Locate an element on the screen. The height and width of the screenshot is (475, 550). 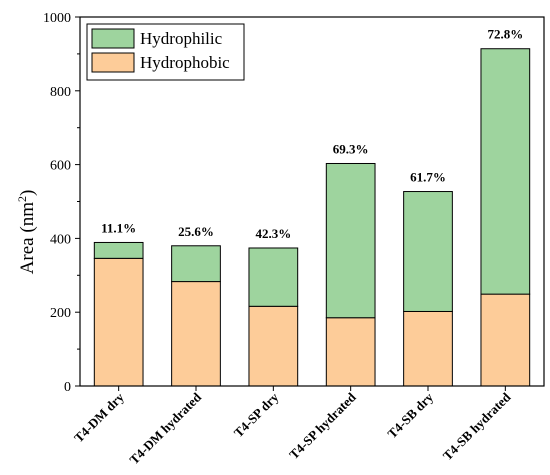
legend-swatch-hydrophobic is located at coordinates (113, 62).